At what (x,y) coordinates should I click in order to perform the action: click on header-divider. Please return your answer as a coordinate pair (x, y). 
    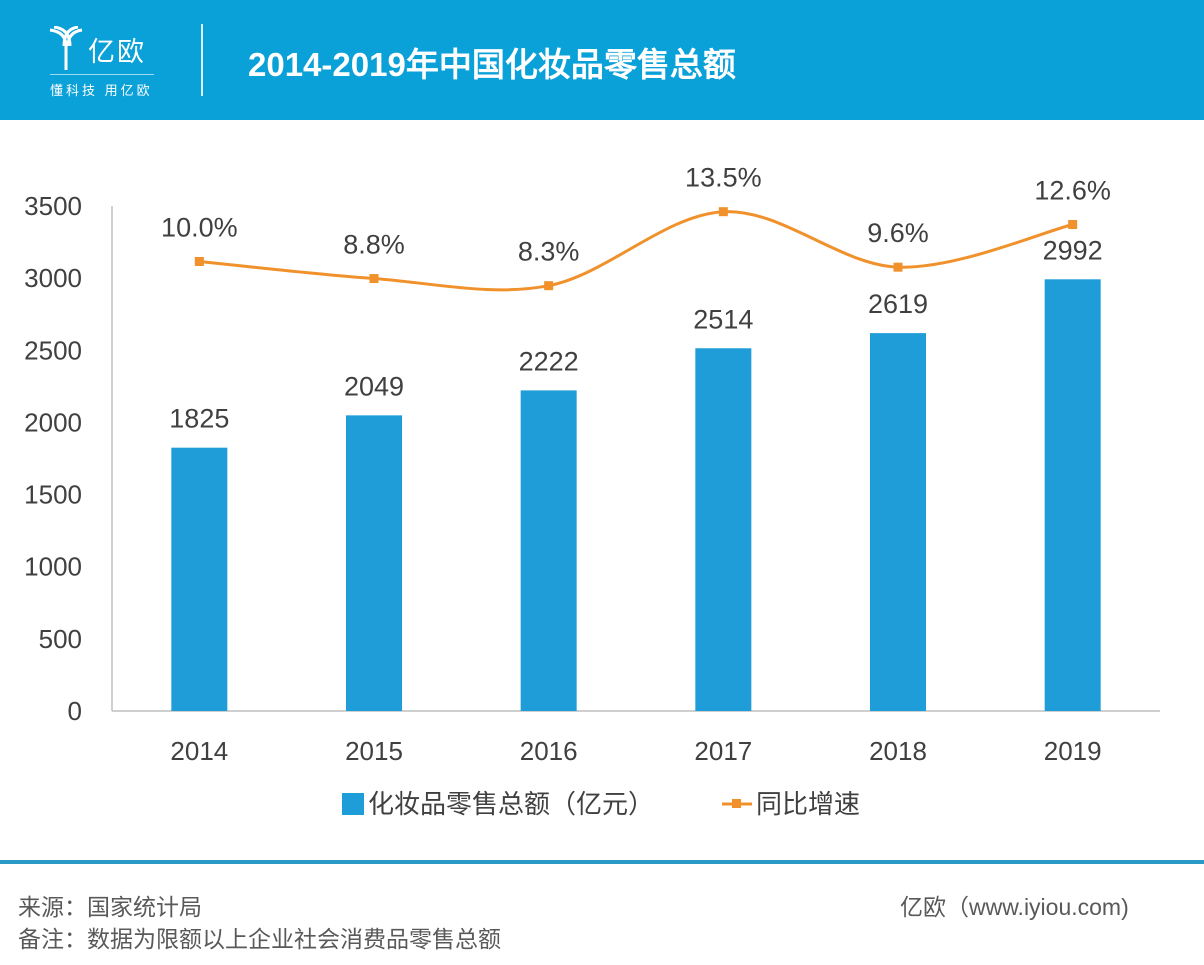
    Looking at the image, I should click on (202, 60).